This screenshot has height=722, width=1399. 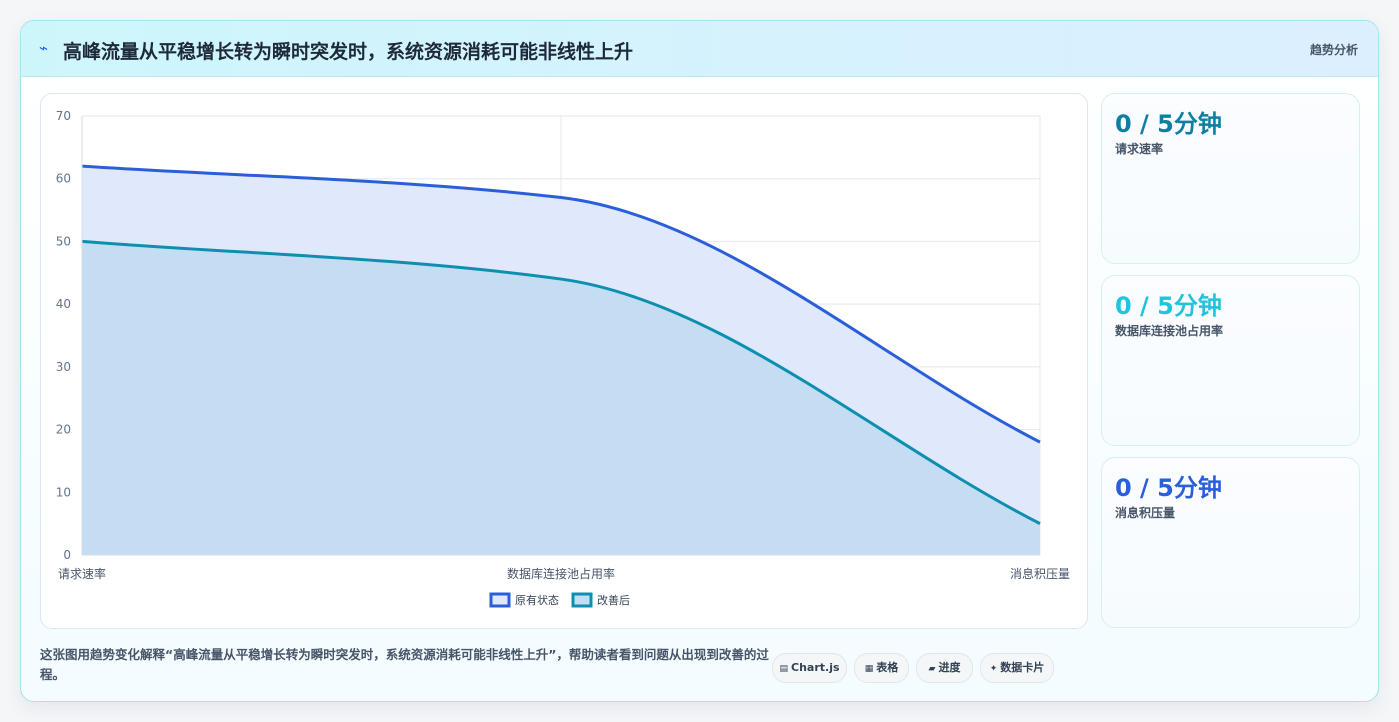 I want to click on stat-card-db-pool: 0 / 5分钟 数据库连接池占用率, so click(x=1230, y=360).